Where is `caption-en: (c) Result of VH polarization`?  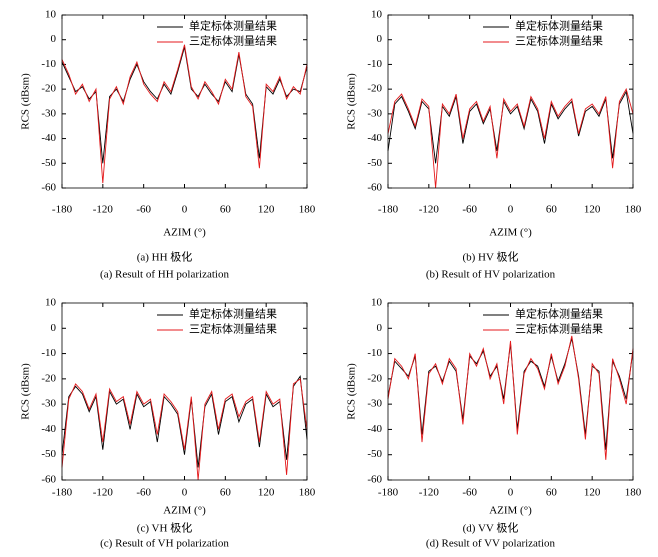 caption-en: (c) Result of VH polarization is located at coordinates (164, 544).